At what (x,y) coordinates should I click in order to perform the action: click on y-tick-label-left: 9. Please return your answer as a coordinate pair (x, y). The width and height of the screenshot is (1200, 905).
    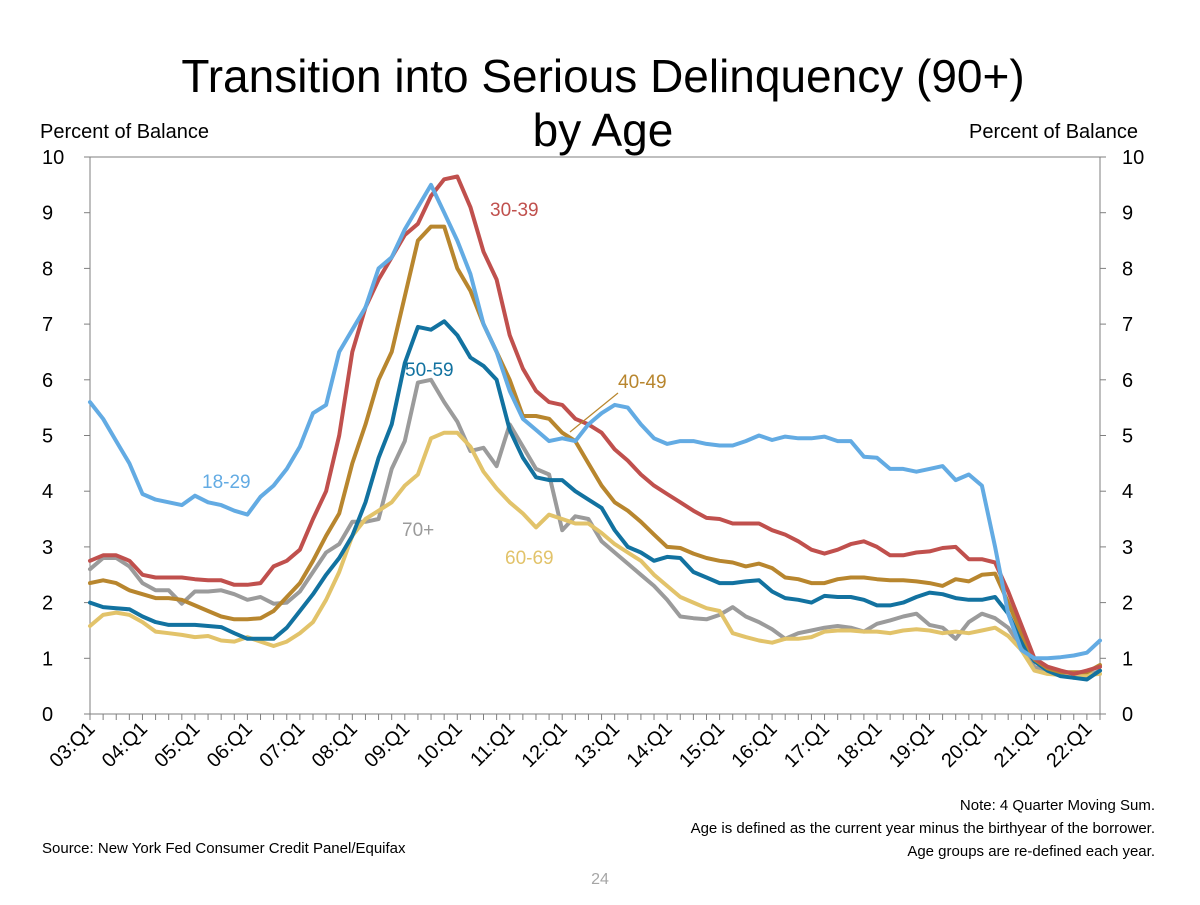
    Looking at the image, I should click on (47, 214).